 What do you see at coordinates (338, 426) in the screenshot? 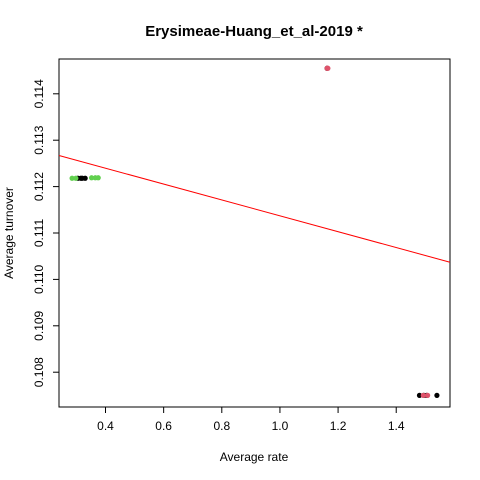
I see `x-tick-label: 1.2` at bounding box center [338, 426].